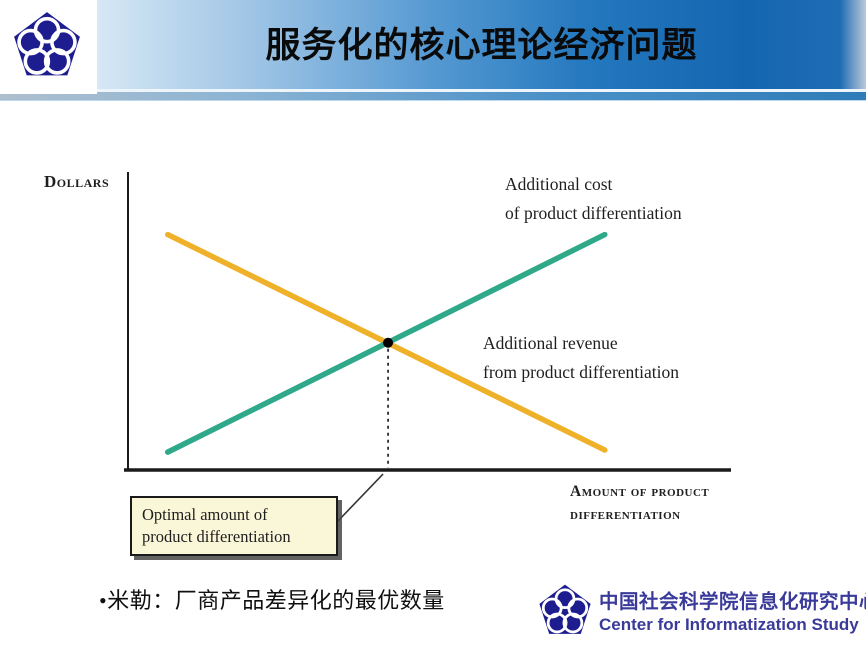 This screenshot has height=649, width=866. Describe the element at coordinates (640, 491) in the screenshot. I see `x-axis-label-line1: Amount of product` at that location.